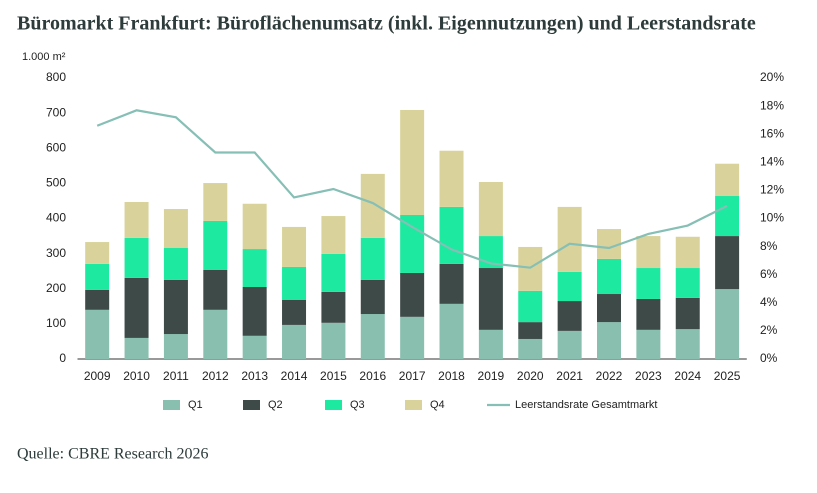 Image resolution: width=817 pixels, height=493 pixels. What do you see at coordinates (56, 147) in the screenshot?
I see `y-tick-label: 600` at bounding box center [56, 147].